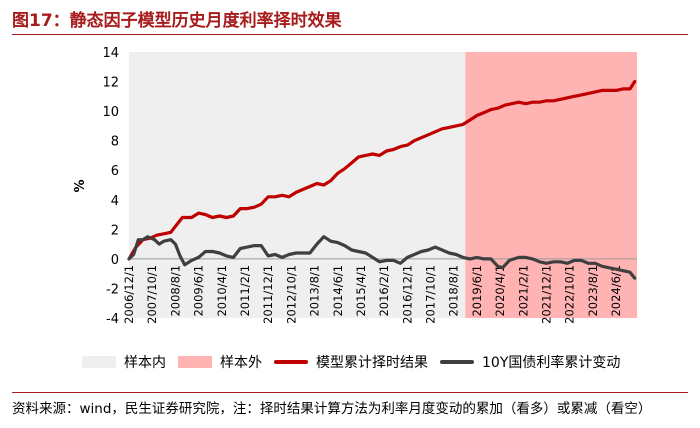 This screenshot has height=428, width=700. I want to click on x-tick-label: 2012/10/1, so click(291, 294).